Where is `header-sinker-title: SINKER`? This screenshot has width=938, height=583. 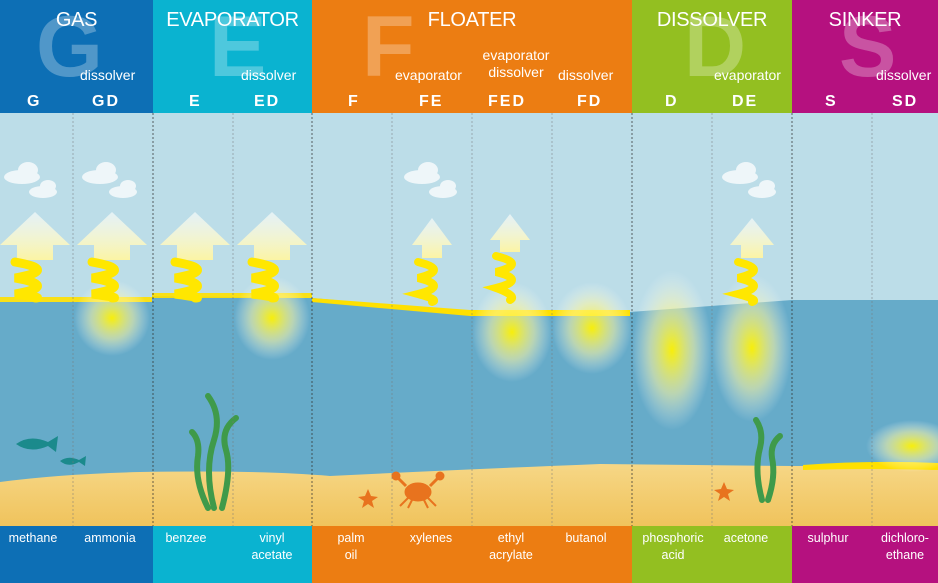
header-sinker-title: SINKER is located at coordinates (865, 20).